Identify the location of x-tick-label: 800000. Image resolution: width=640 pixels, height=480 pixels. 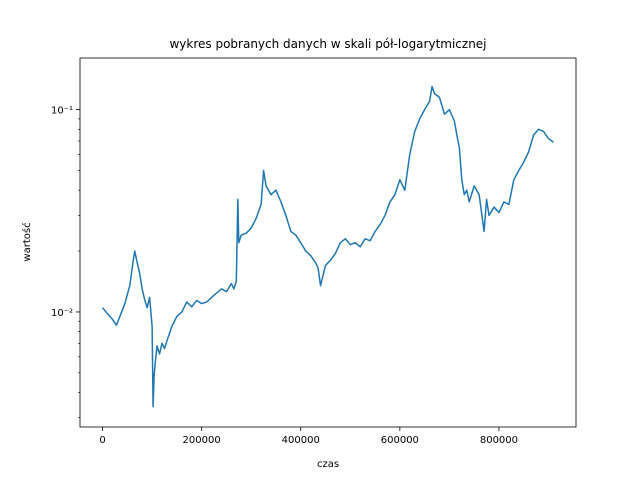
(499, 440).